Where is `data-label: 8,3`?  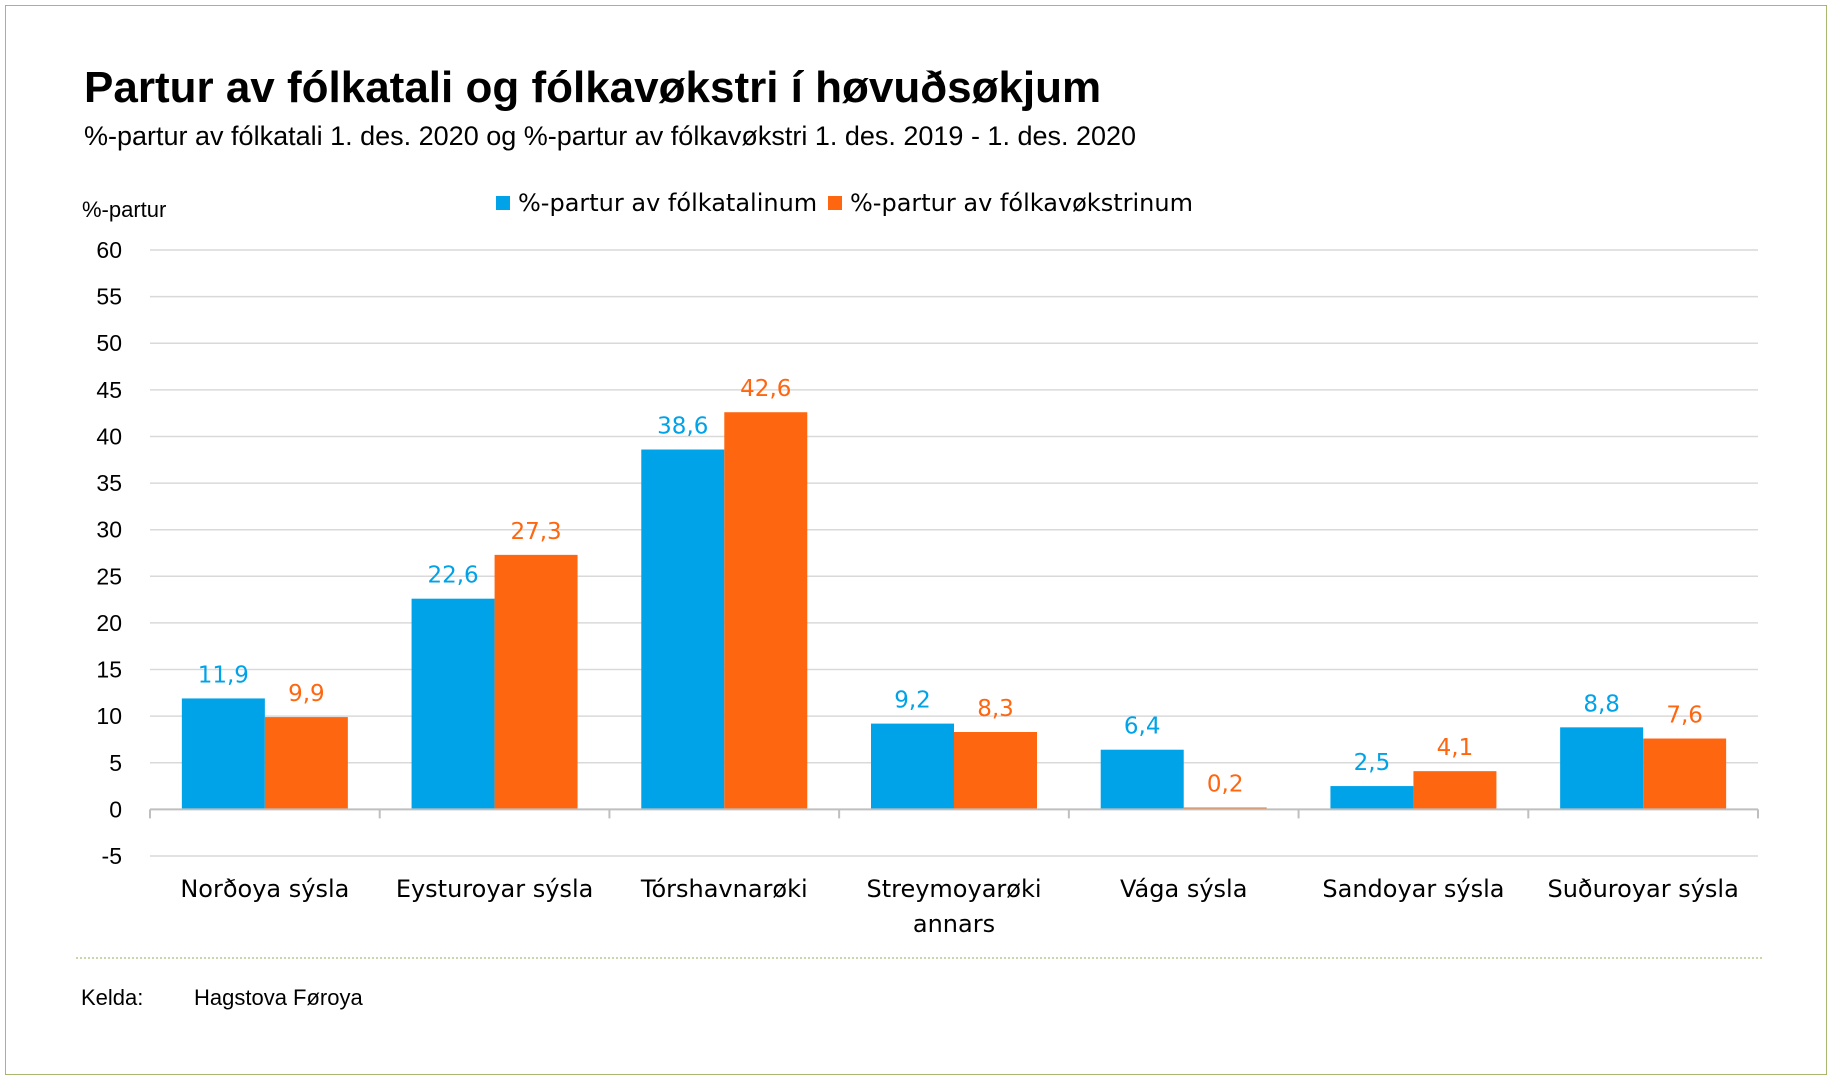 data-label: 8,3 is located at coordinates (995, 709).